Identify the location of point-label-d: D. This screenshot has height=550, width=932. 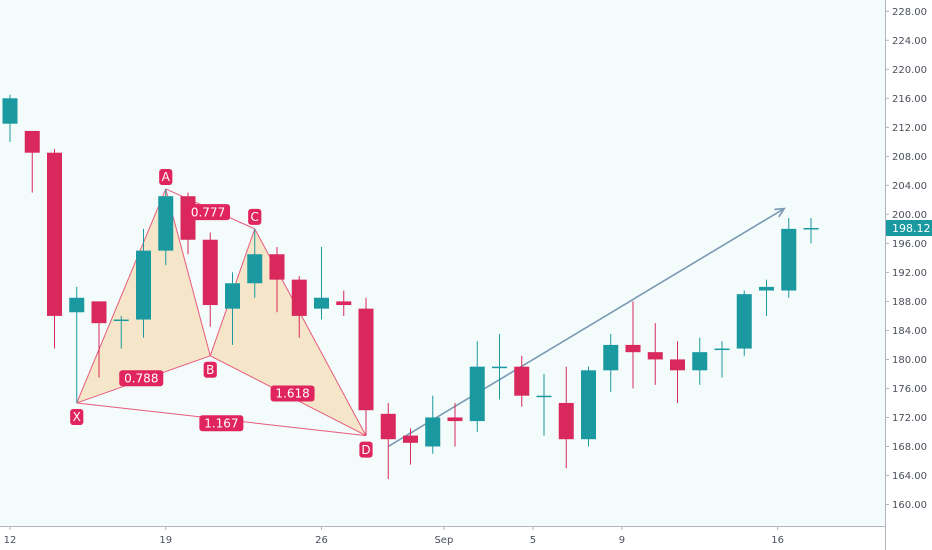
(366, 449).